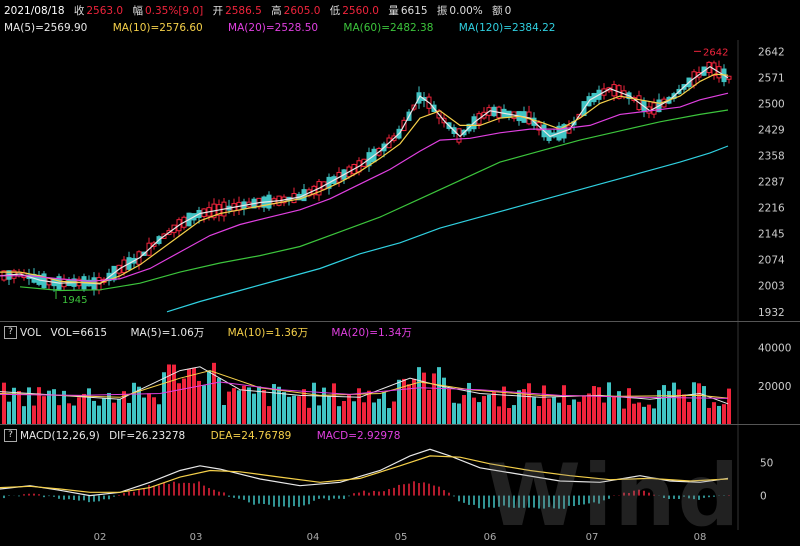 This screenshot has width=800, height=546. I want to click on vol-help-icon: ?, so click(10, 332).